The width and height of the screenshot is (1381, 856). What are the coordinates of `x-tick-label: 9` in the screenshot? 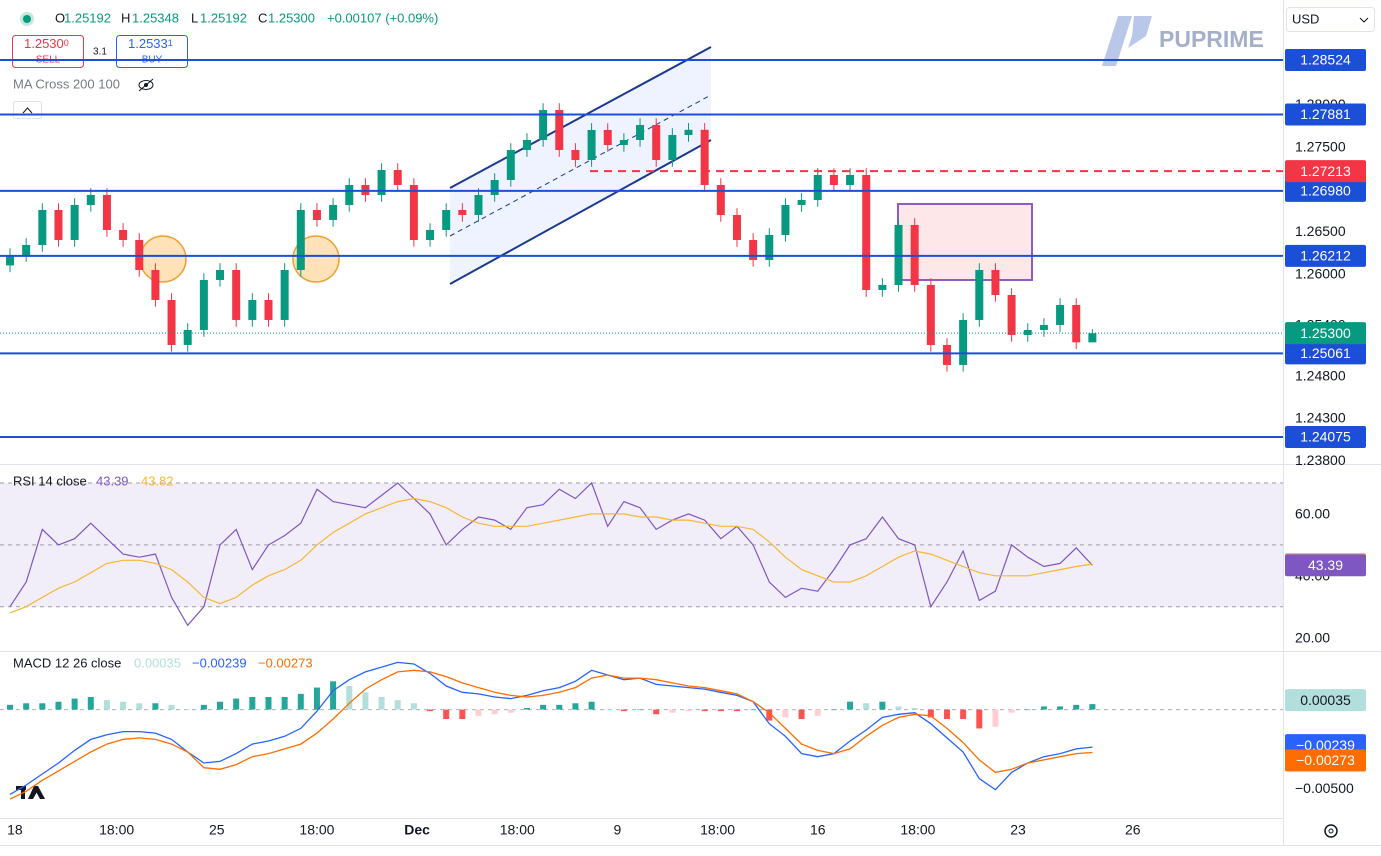 It's located at (618, 830).